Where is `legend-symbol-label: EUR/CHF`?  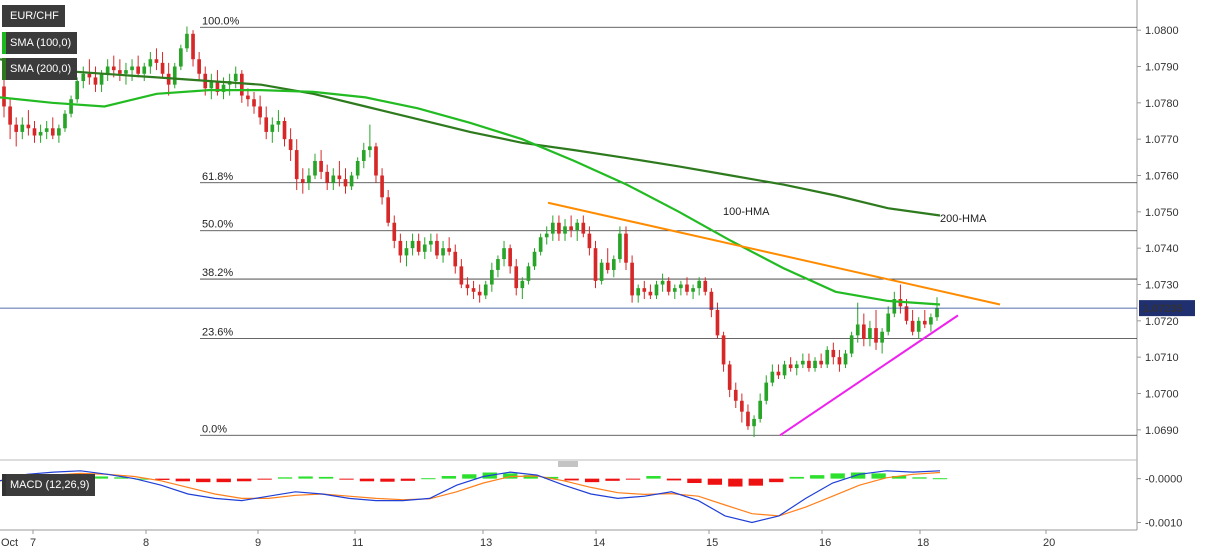
legend-symbol-label: EUR/CHF is located at coordinates (34, 16).